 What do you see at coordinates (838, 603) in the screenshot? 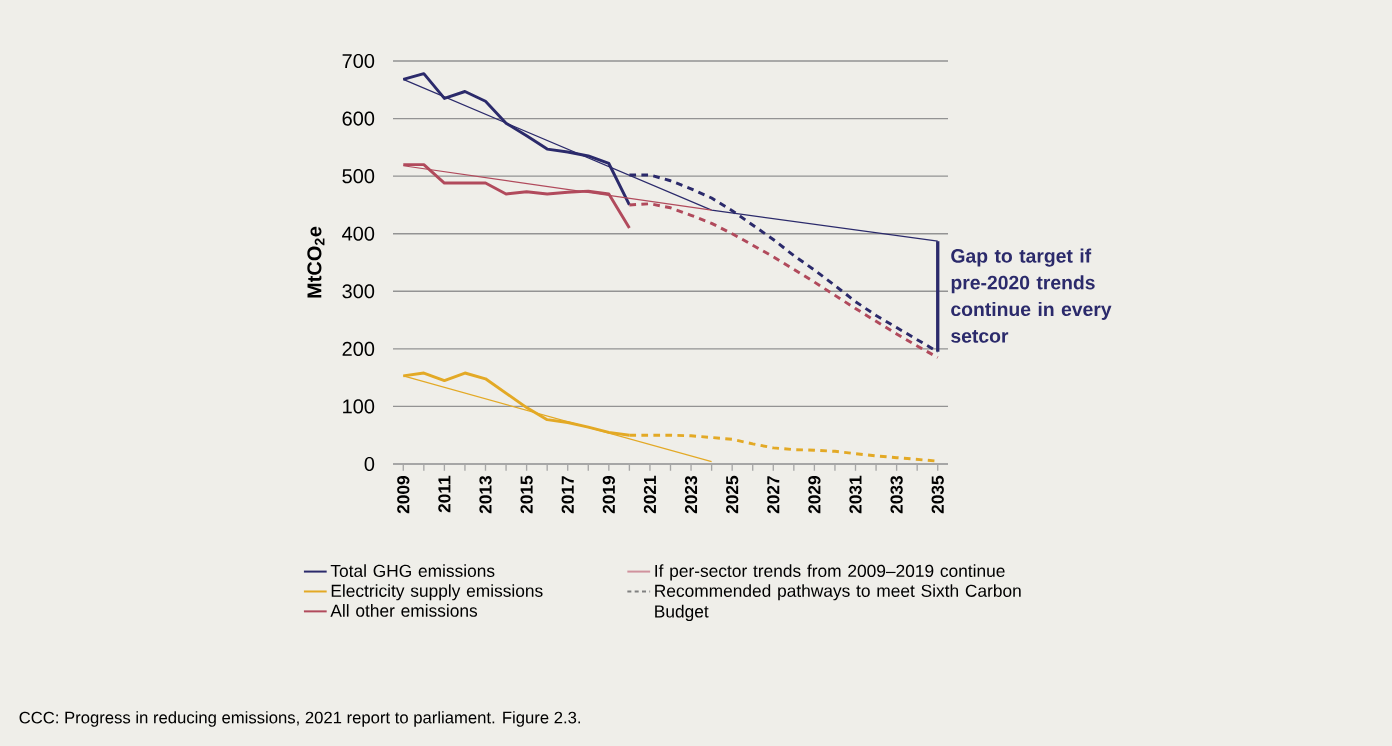
I see `text: Recommended pathways to meet Sixth Carbon Budget` at bounding box center [838, 603].